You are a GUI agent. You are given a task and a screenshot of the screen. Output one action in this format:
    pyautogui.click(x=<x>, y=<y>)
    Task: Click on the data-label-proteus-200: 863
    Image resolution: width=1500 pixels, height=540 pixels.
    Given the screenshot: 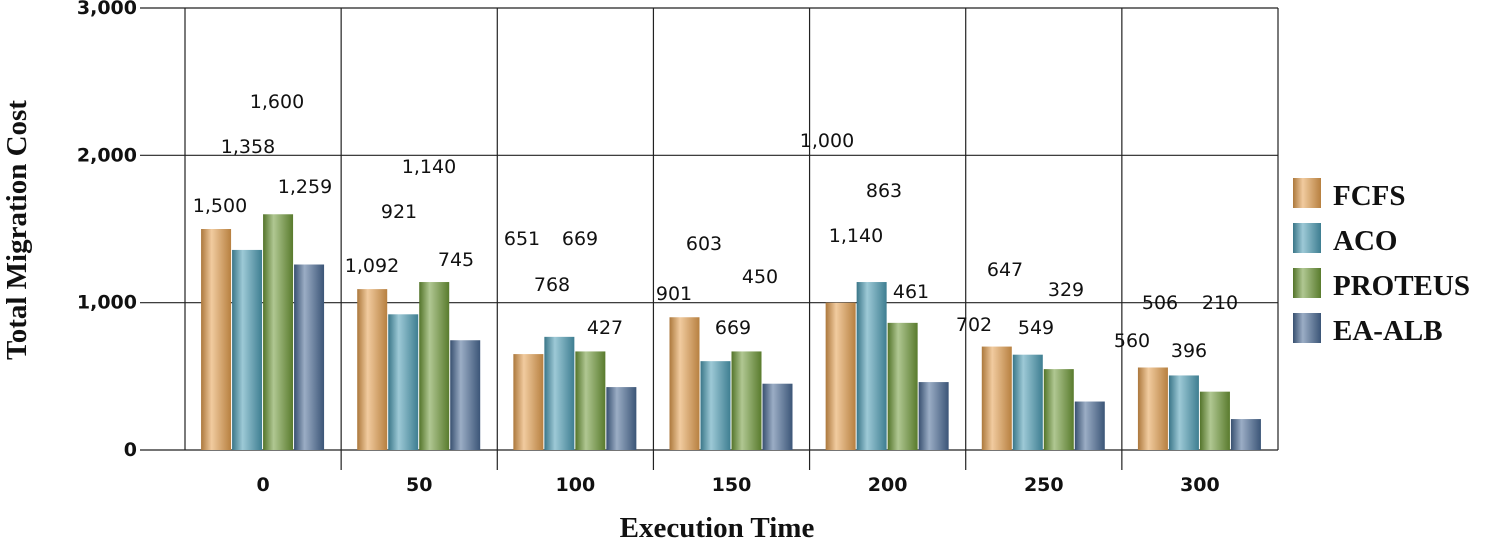 What is the action you would take?
    pyautogui.click(x=884, y=191)
    